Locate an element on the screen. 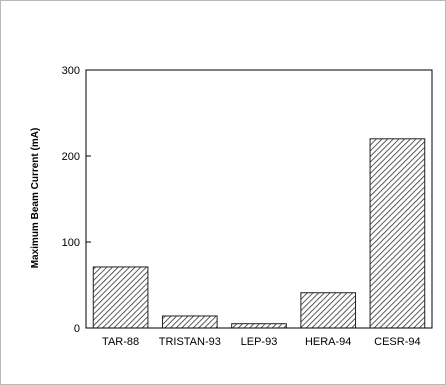  x-ticks-group: TAR-88 TRISTAN-93 LEP-93 HERA-94 CESR-94 is located at coordinates (261, 342).